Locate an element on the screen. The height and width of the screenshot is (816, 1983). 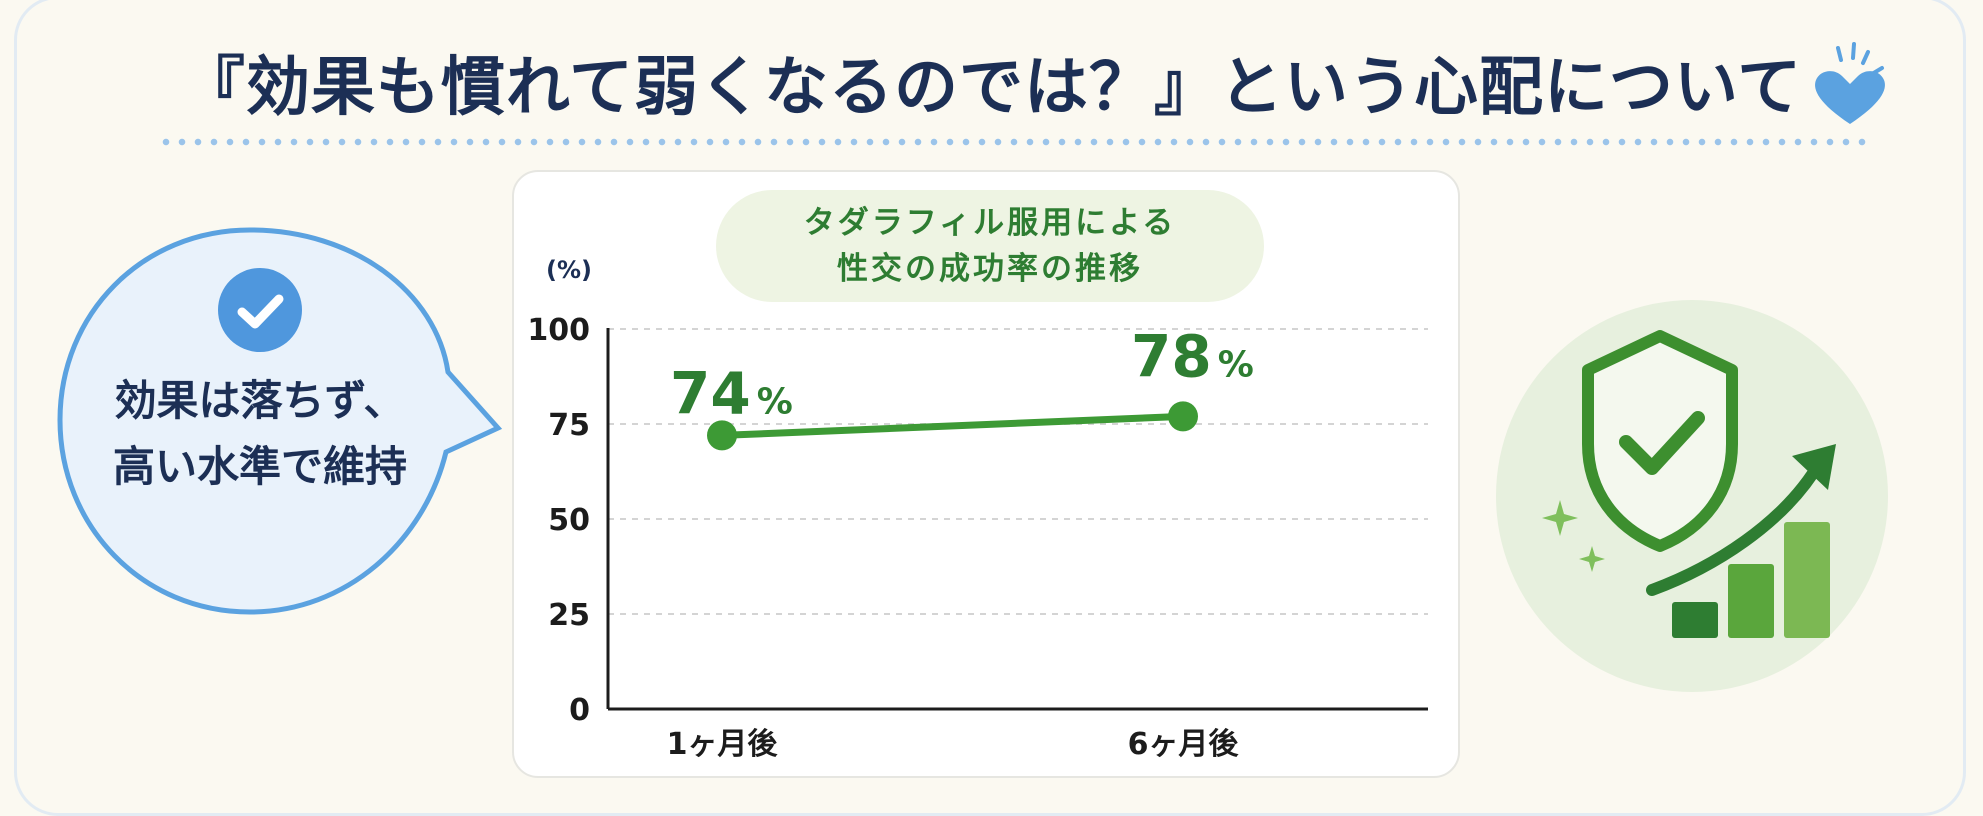
data-label-value: 78 is located at coordinates (1171, 356).